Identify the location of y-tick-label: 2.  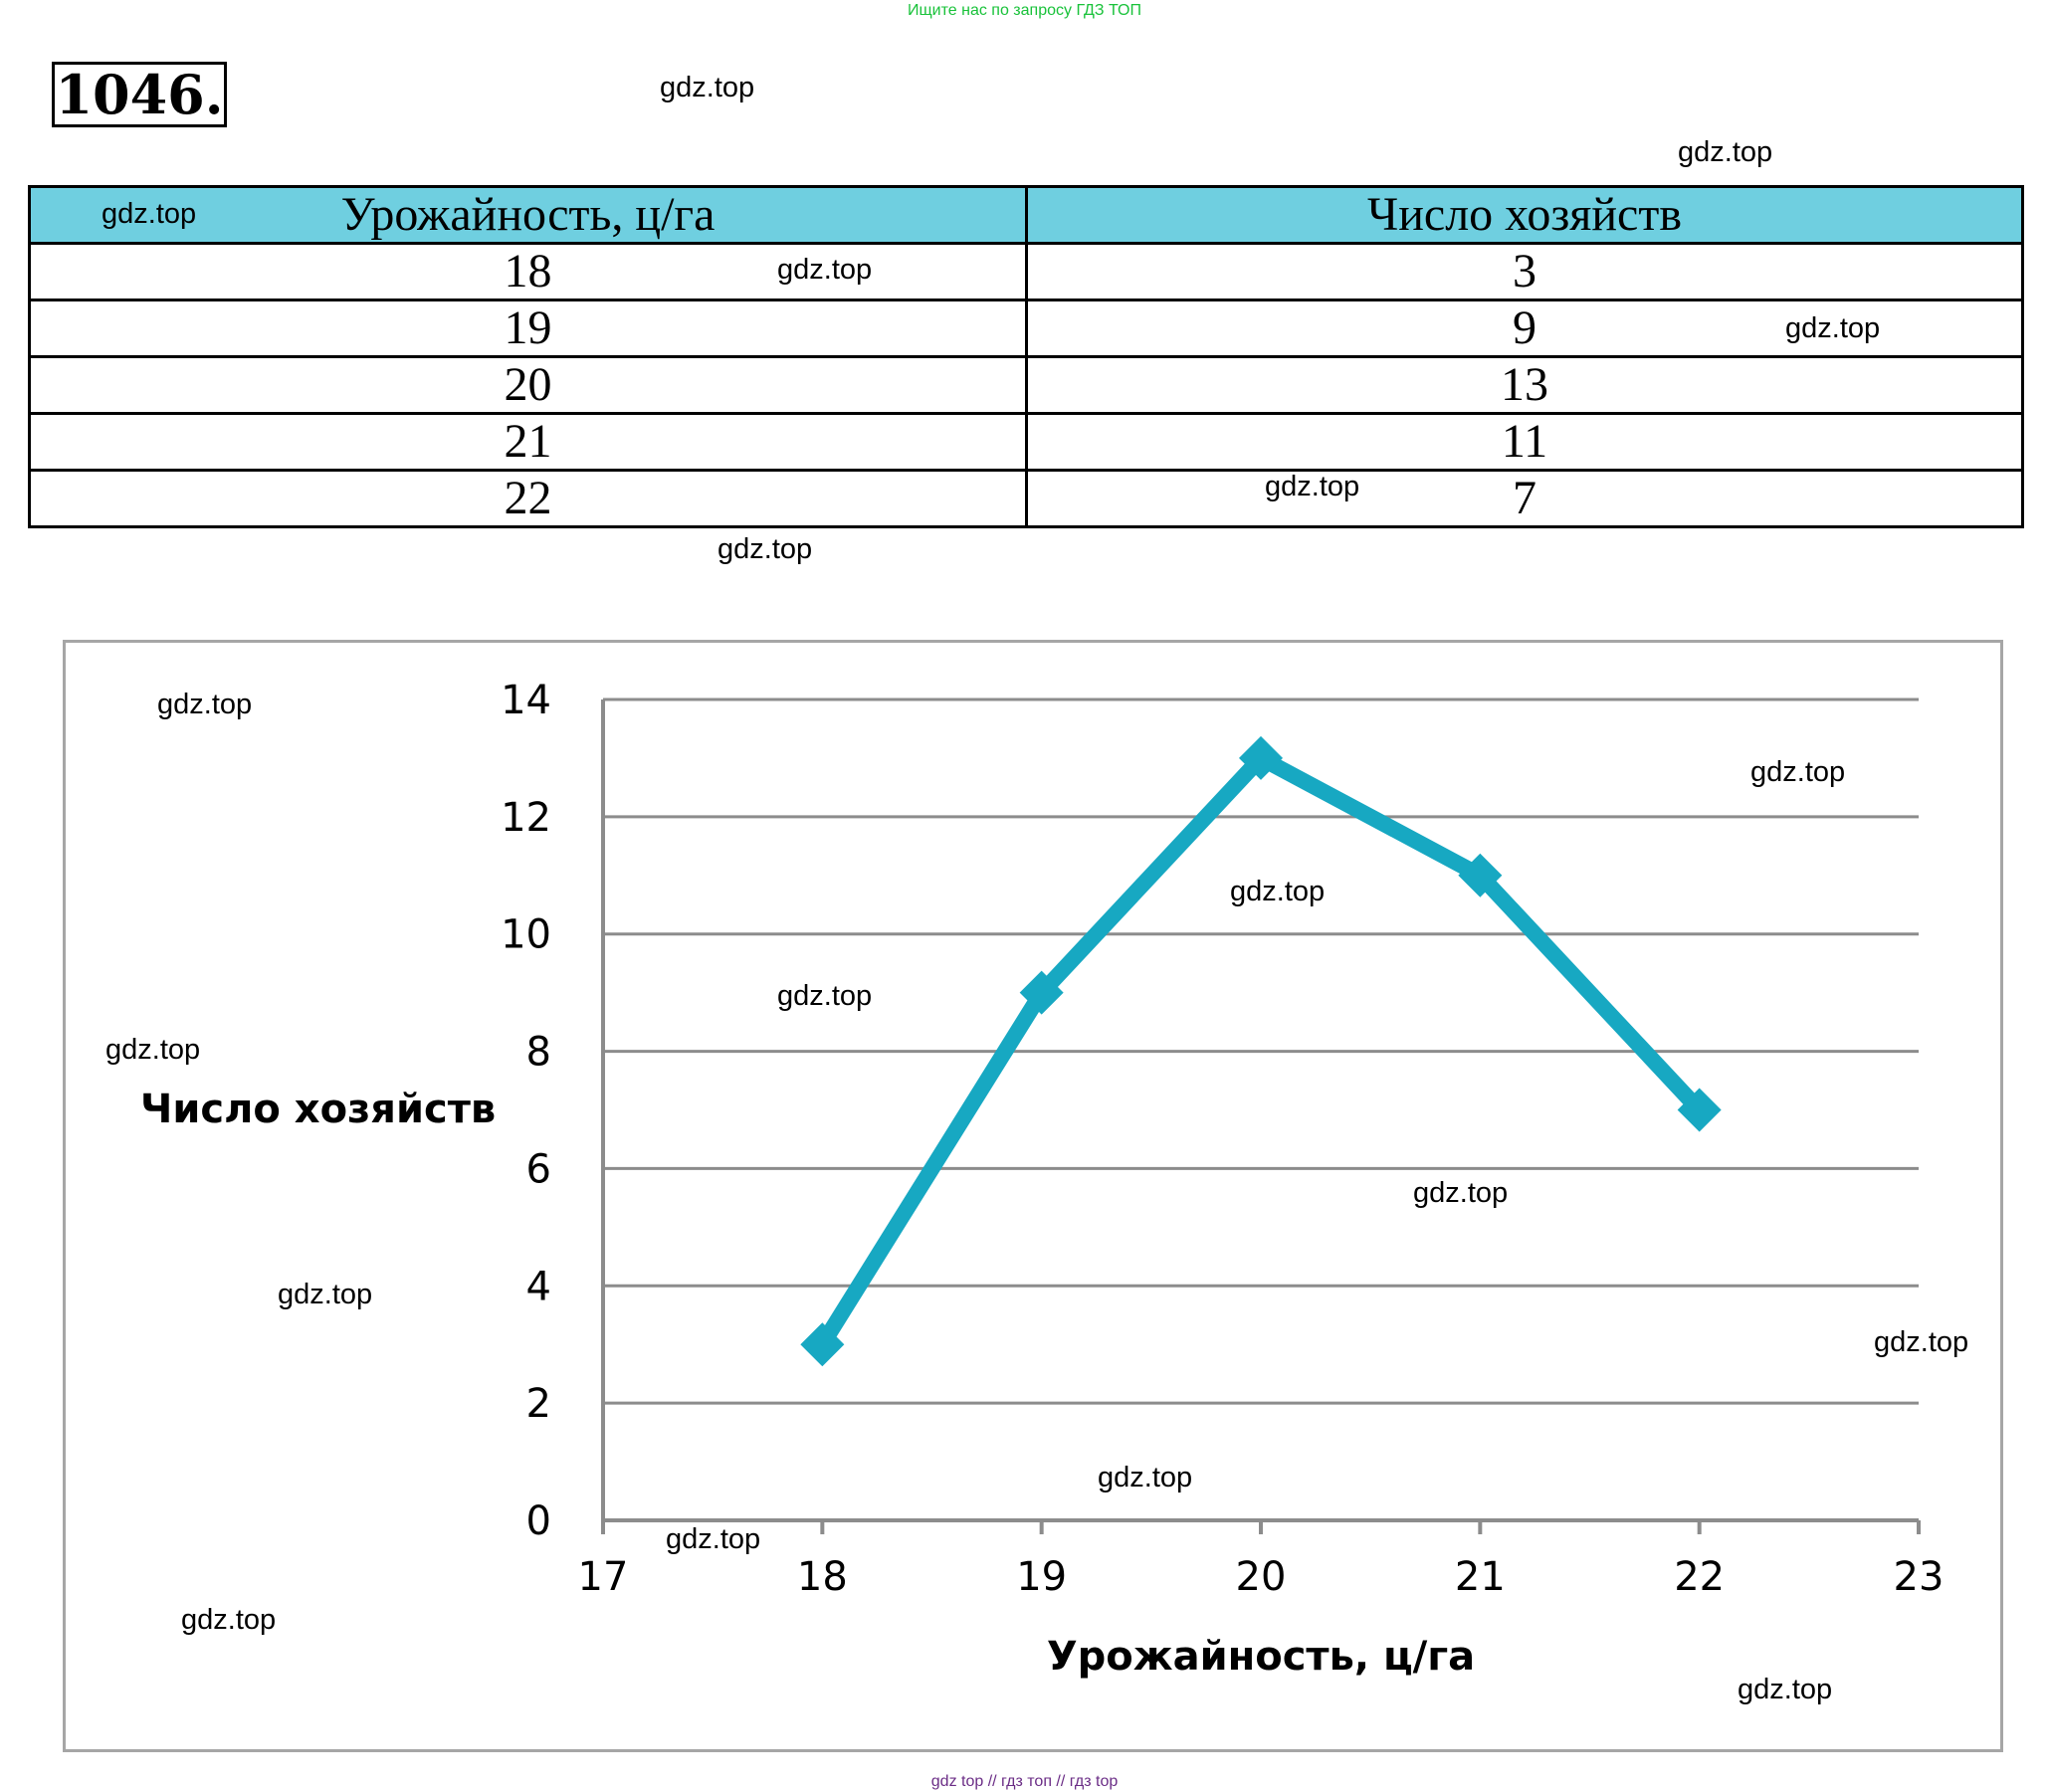
(538, 1404).